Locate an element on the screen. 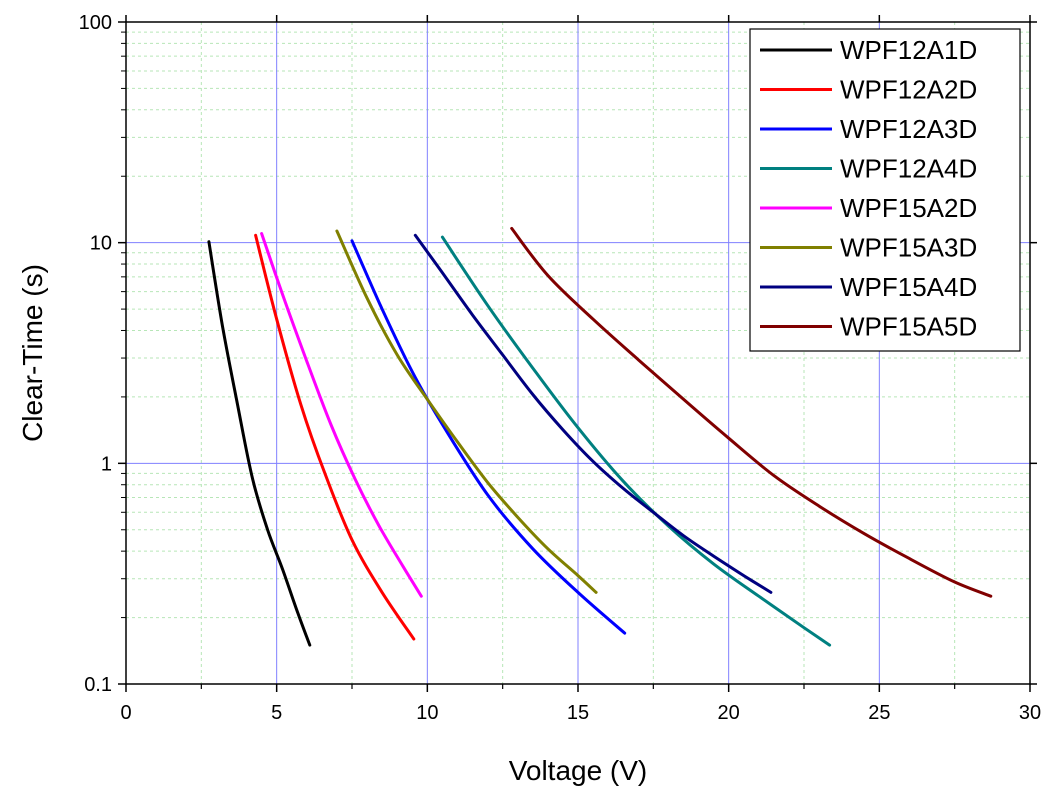 The height and width of the screenshot is (791, 1049). legend-label-wpf15a3d: WPF15A3D is located at coordinates (908, 248).